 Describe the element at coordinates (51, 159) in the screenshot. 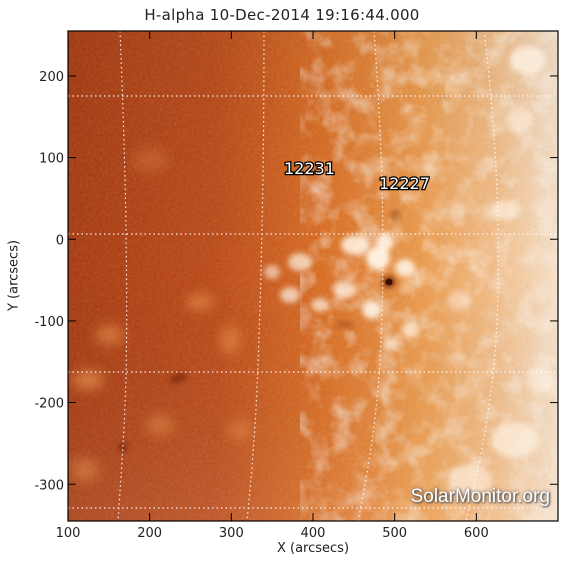

I see `y-tick-label: 100` at that location.